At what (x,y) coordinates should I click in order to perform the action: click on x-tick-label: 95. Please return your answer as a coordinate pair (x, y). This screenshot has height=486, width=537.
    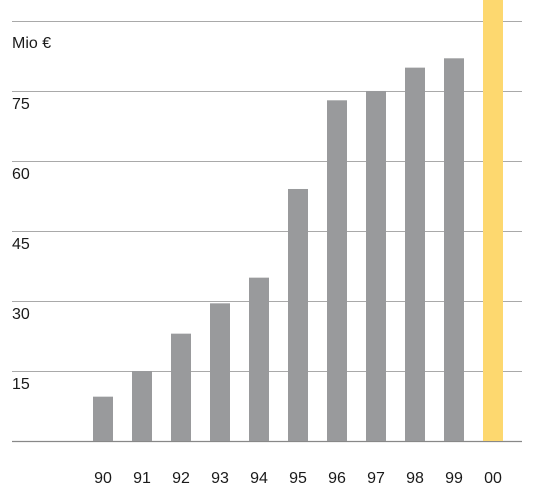
    Looking at the image, I should click on (298, 478).